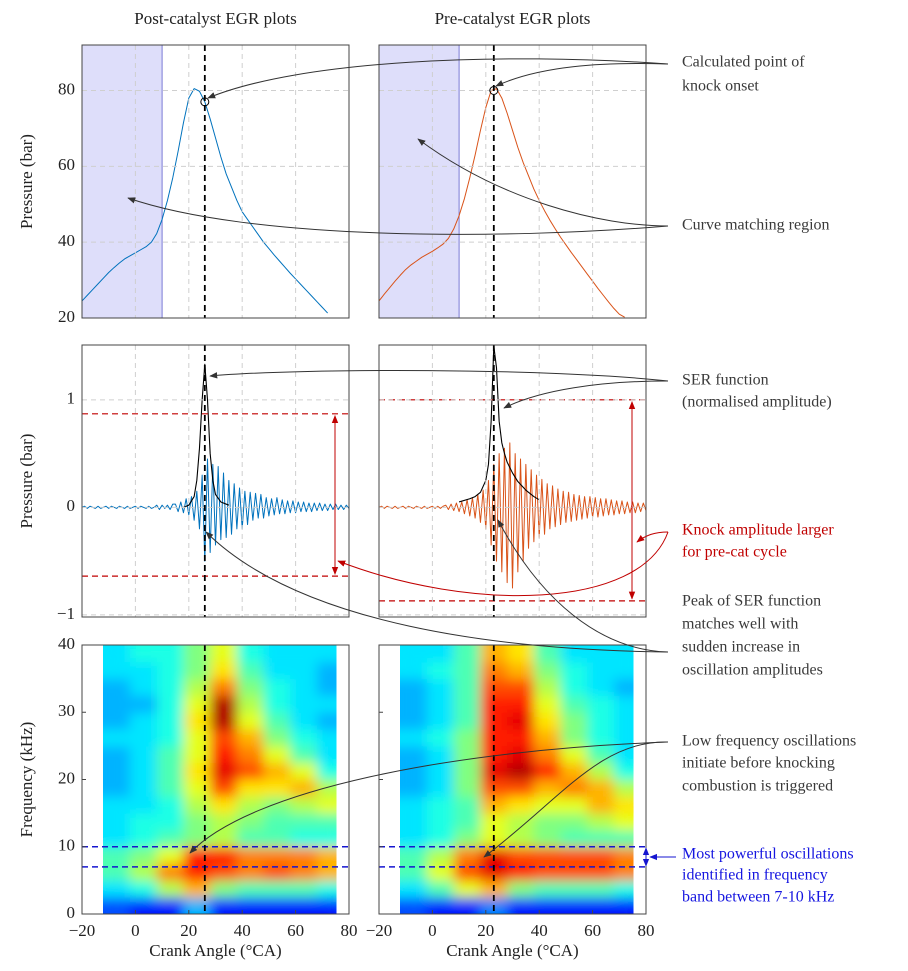 The height and width of the screenshot is (971, 908). Describe the element at coordinates (741, 647) in the screenshot. I see `annotation-text: sudden increase in` at that location.